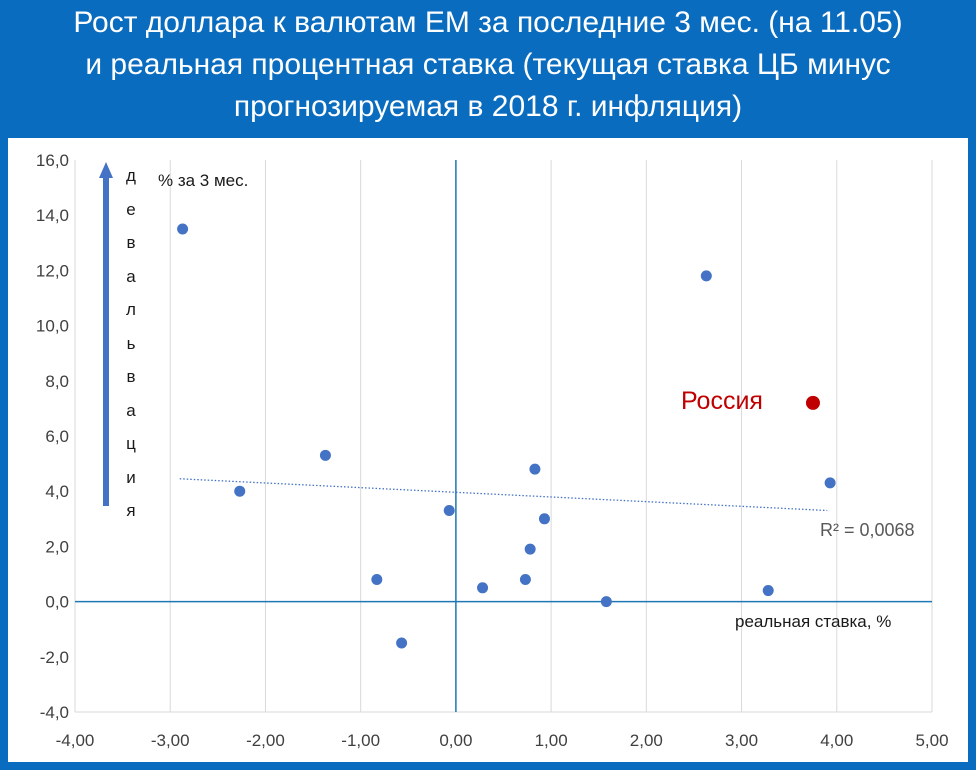 The image size is (976, 770). I want to click on x-tick-label: -3,00, so click(170, 740).